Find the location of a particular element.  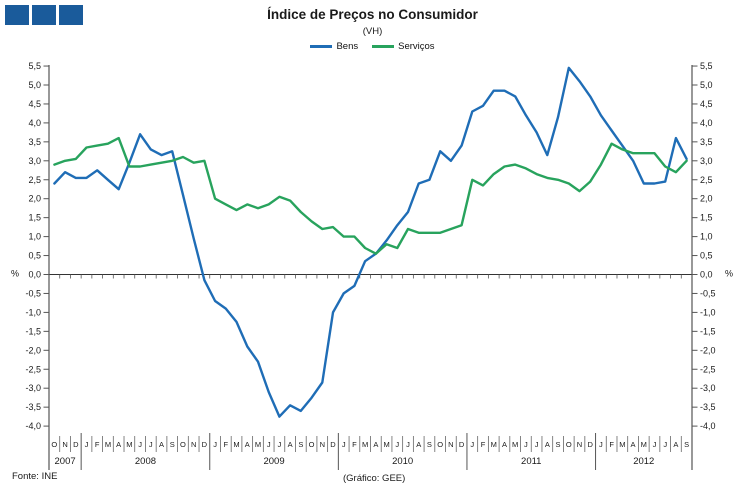

percent-unit-labels: %% is located at coordinates (372, 274).